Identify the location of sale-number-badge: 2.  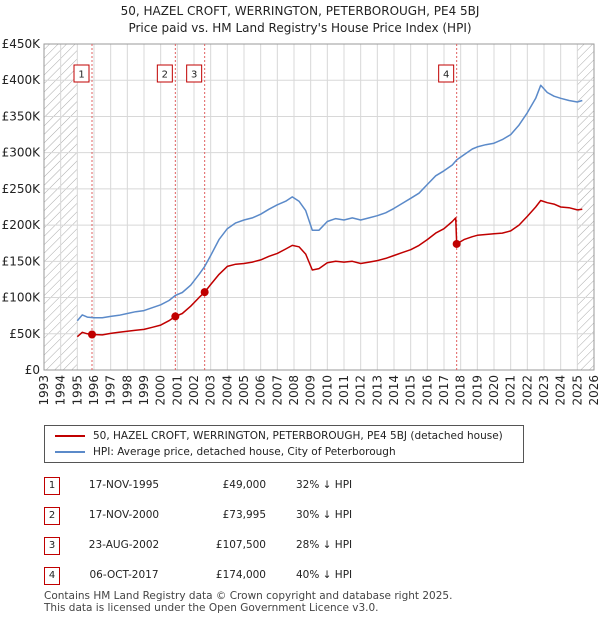
(52, 516).